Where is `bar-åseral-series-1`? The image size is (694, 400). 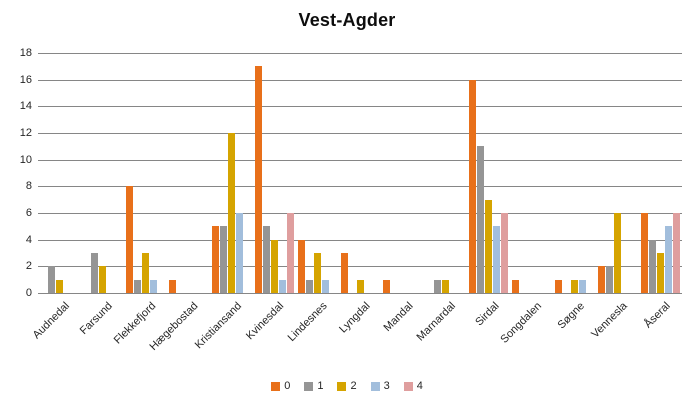 bar-åseral-series-1 is located at coordinates (652, 266).